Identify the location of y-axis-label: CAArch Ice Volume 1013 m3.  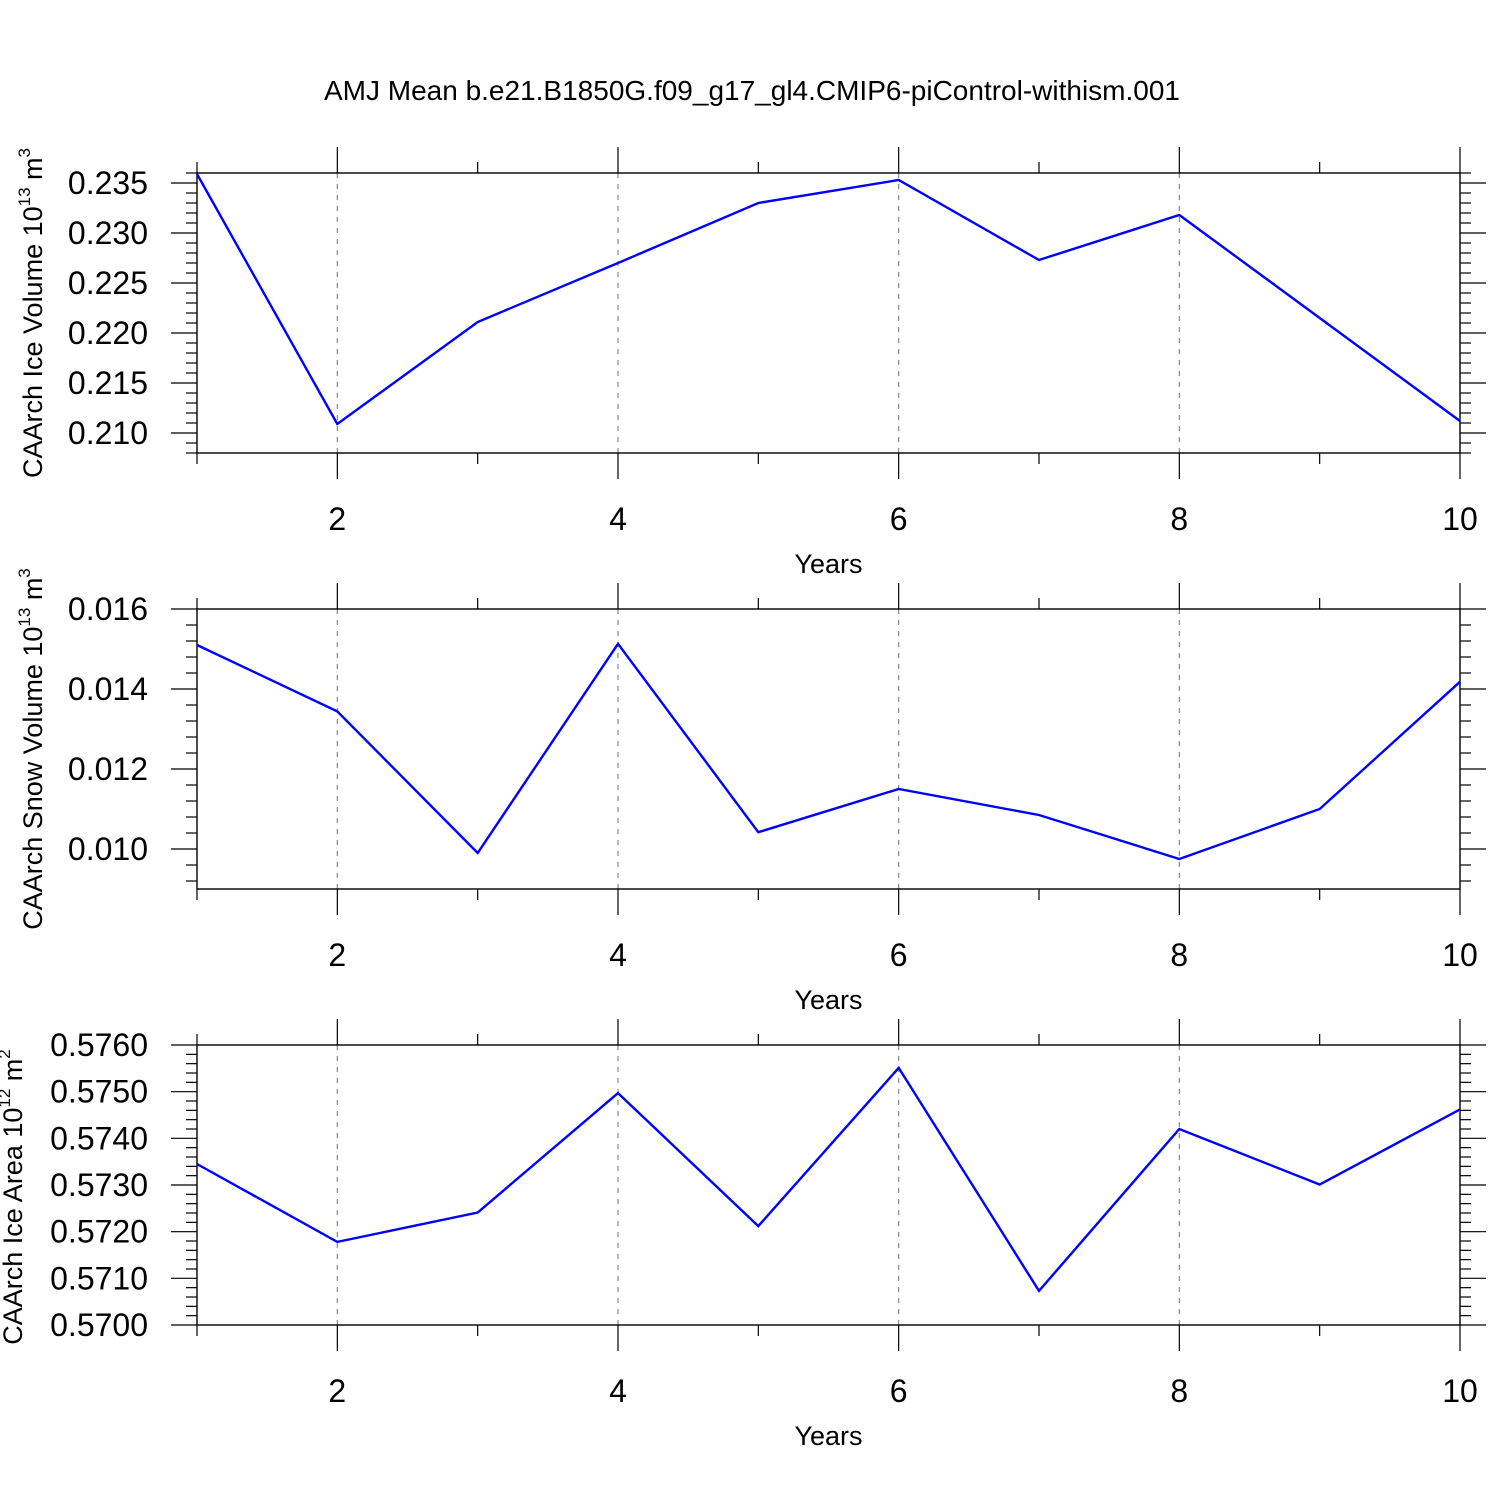
(31, 313).